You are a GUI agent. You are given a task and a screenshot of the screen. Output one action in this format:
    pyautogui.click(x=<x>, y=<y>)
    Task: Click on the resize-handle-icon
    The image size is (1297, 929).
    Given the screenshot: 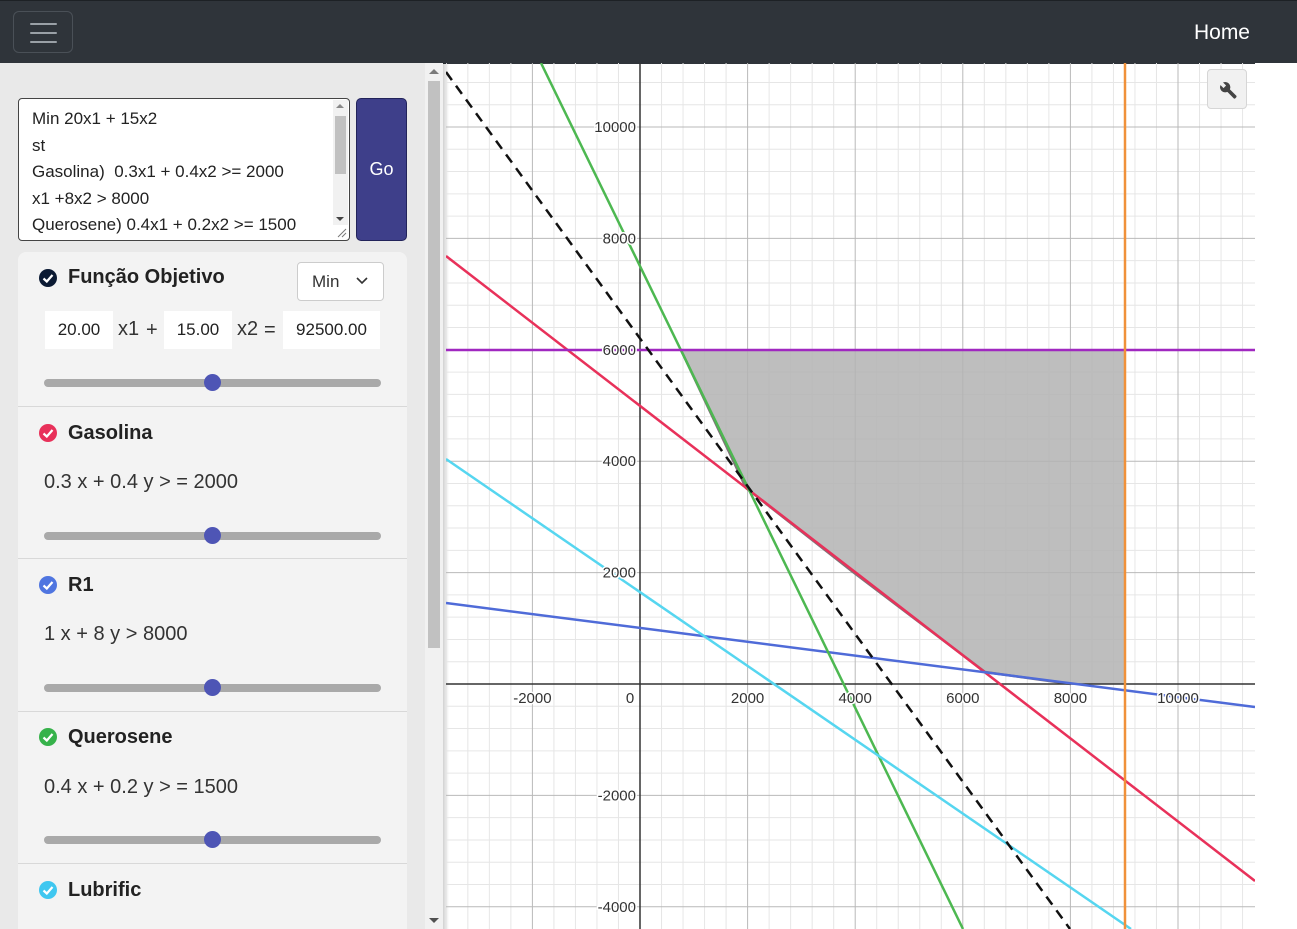 What is the action you would take?
    pyautogui.click(x=342, y=233)
    